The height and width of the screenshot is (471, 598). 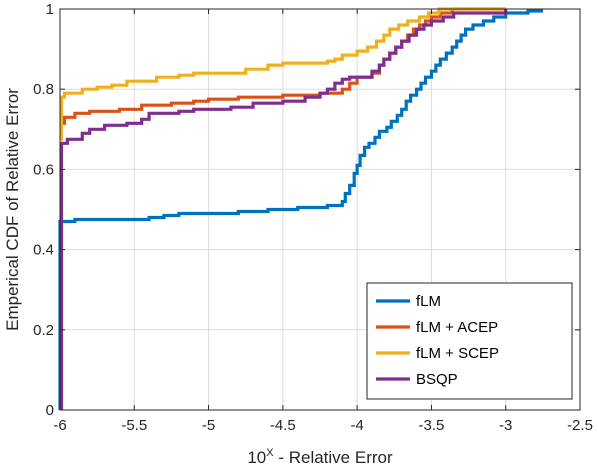 I want to click on y-tick-label: 0.2, so click(x=43, y=330).